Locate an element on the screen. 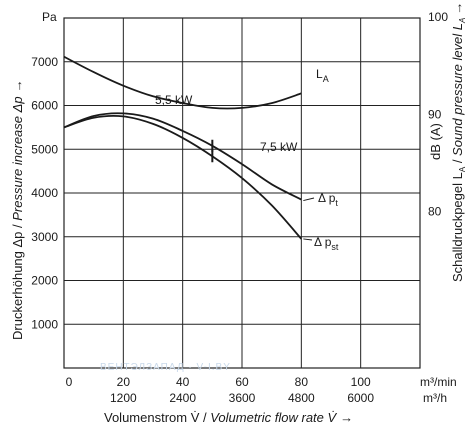  label-static-pressure: Δ pst is located at coordinates (326, 243).